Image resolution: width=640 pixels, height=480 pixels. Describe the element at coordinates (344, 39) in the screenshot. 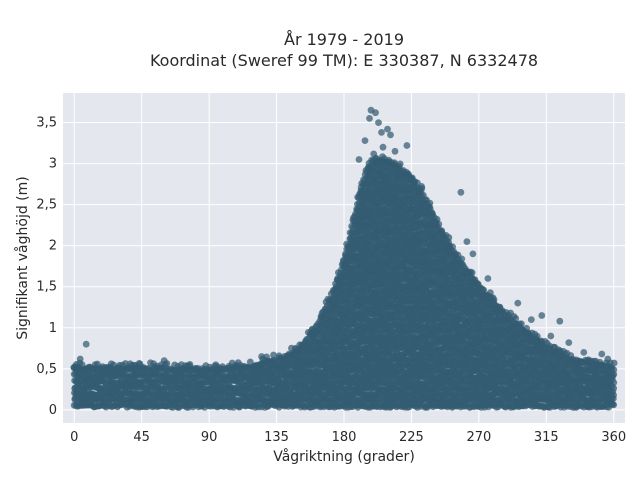

I see `chart-title-line-1: År 1979 - 2019` at that location.